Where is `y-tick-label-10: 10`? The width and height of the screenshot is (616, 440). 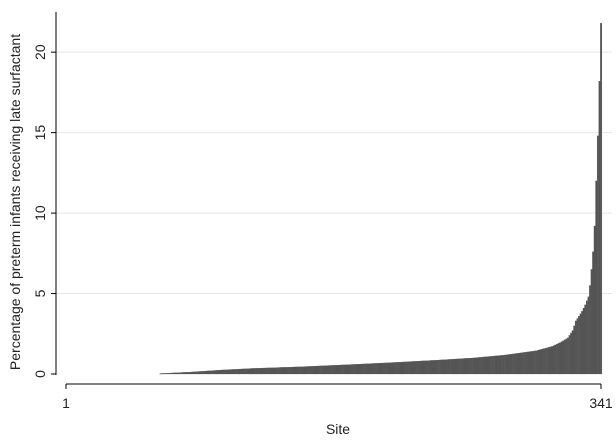
y-tick-label-10: 10 is located at coordinates (40, 213).